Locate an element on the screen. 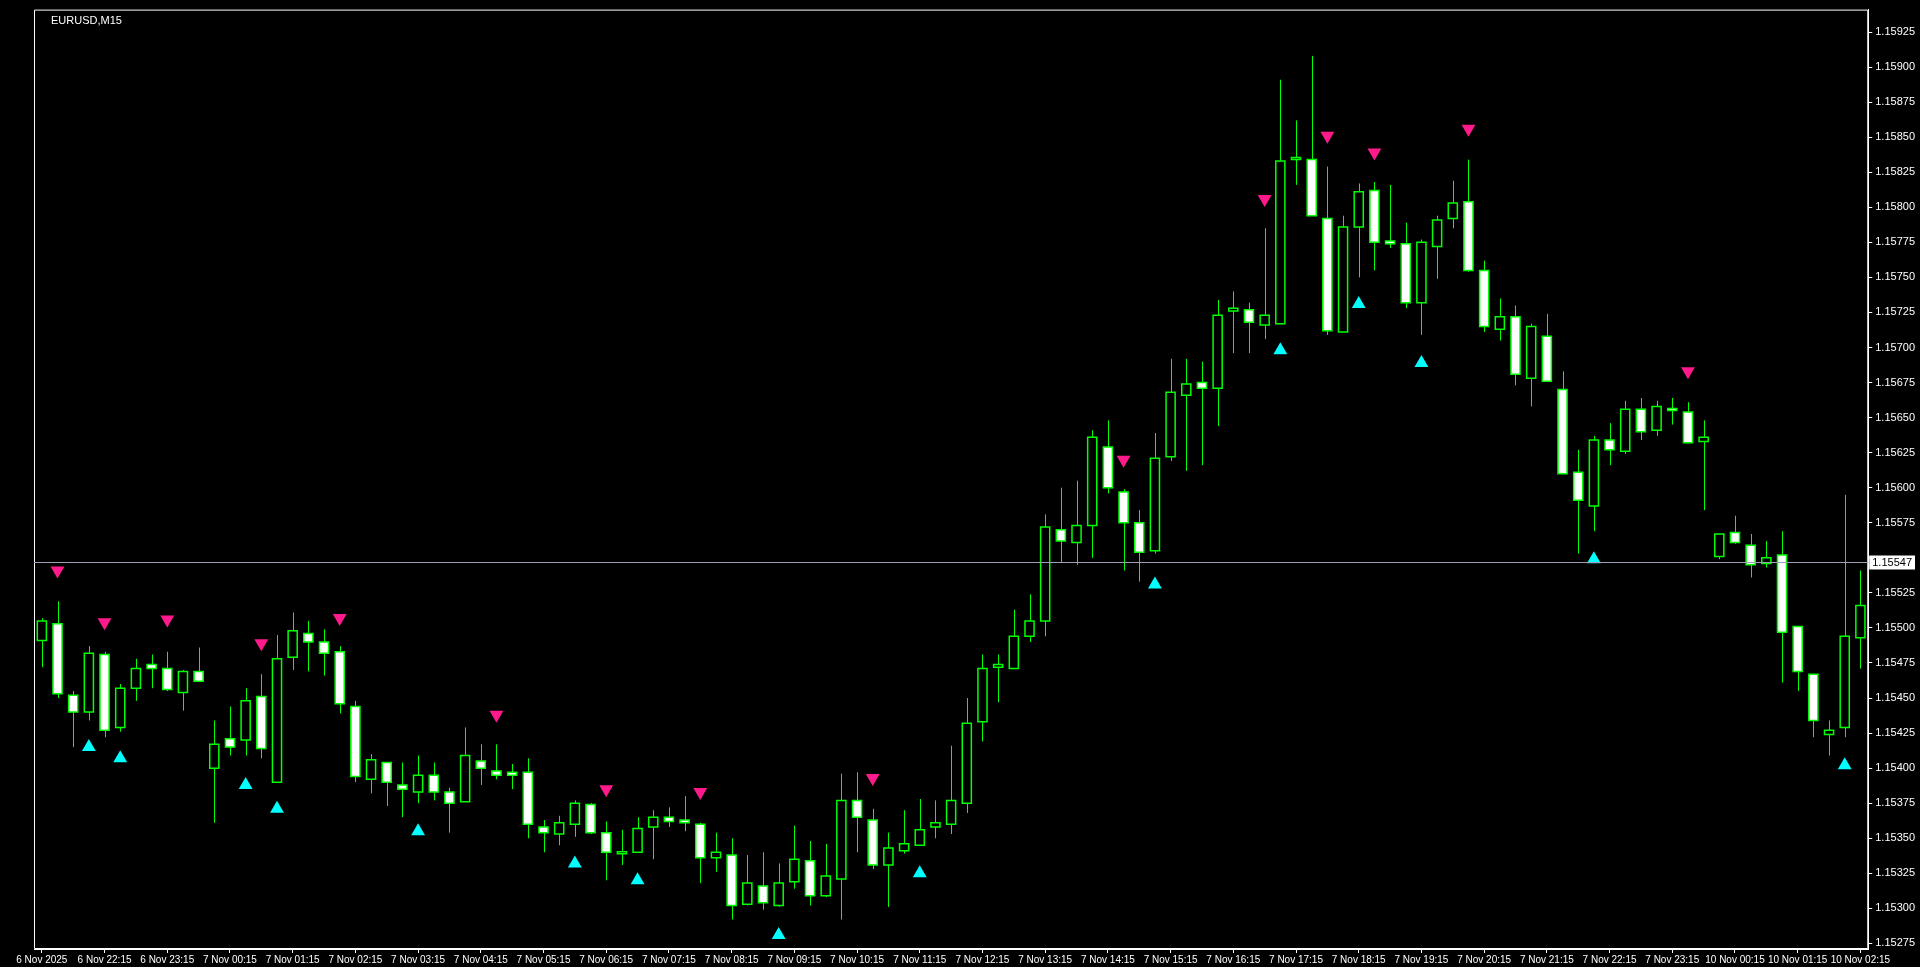 This screenshot has width=1920, height=967. x-tick-label: 7 Nov 06:15 is located at coordinates (606, 959).